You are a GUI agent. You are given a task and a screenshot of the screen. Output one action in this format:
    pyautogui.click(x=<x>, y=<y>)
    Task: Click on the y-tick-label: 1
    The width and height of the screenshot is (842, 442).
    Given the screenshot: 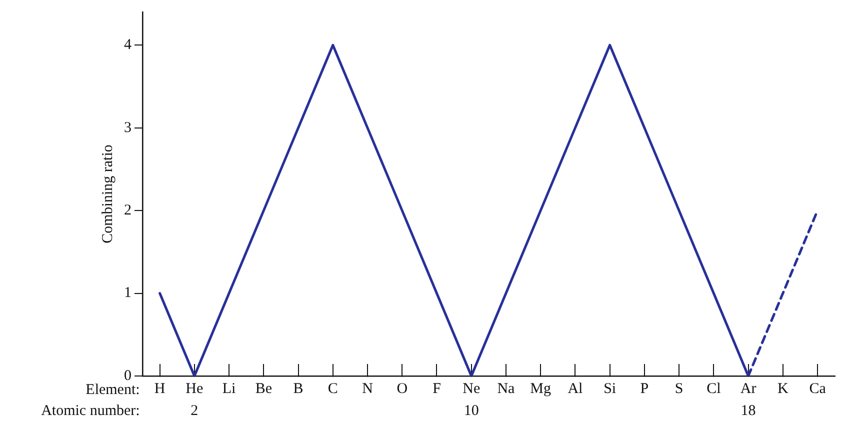 What is the action you would take?
    pyautogui.click(x=128, y=293)
    